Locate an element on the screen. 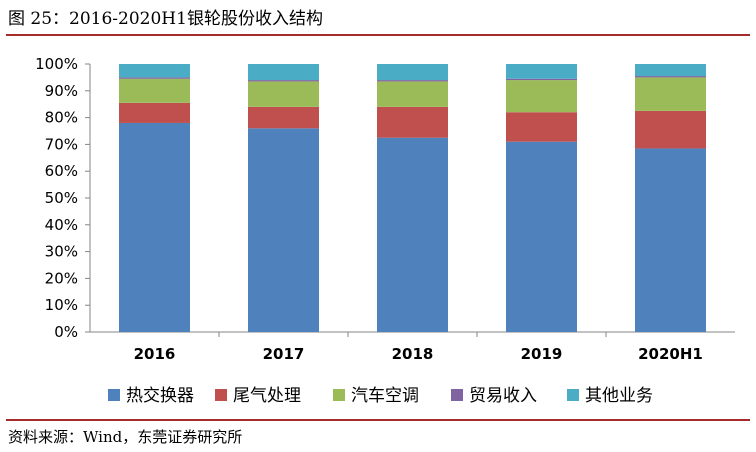 Image resolution: width=756 pixels, height=452 pixels. y-tick-label: 0% is located at coordinates (66, 332).